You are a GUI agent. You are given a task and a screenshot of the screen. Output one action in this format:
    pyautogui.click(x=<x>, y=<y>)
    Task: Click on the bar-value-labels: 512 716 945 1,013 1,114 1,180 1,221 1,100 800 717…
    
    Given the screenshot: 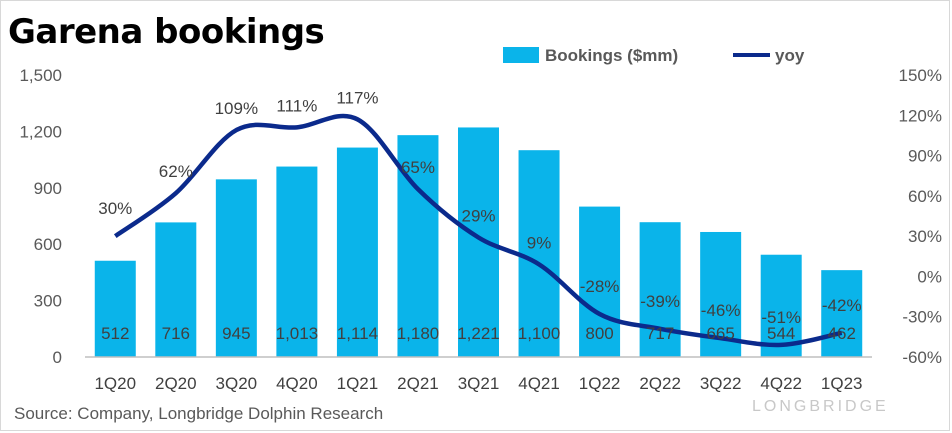 What is the action you would take?
    pyautogui.click(x=478, y=333)
    